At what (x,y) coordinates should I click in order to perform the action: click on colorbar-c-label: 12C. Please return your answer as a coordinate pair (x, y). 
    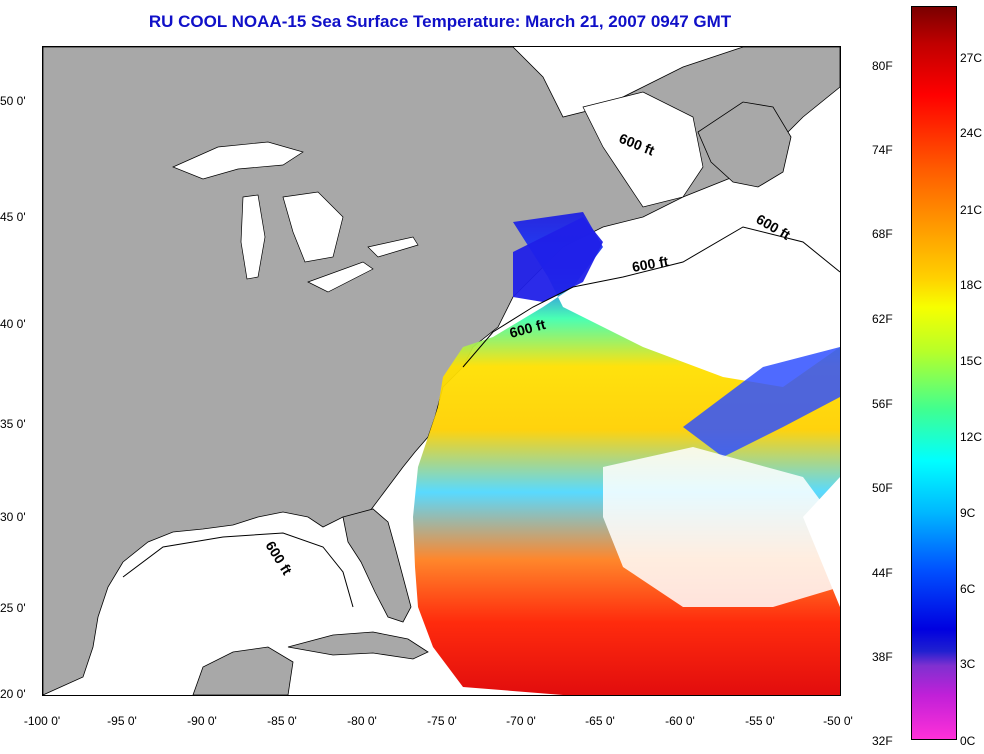
    Looking at the image, I should click on (971, 437).